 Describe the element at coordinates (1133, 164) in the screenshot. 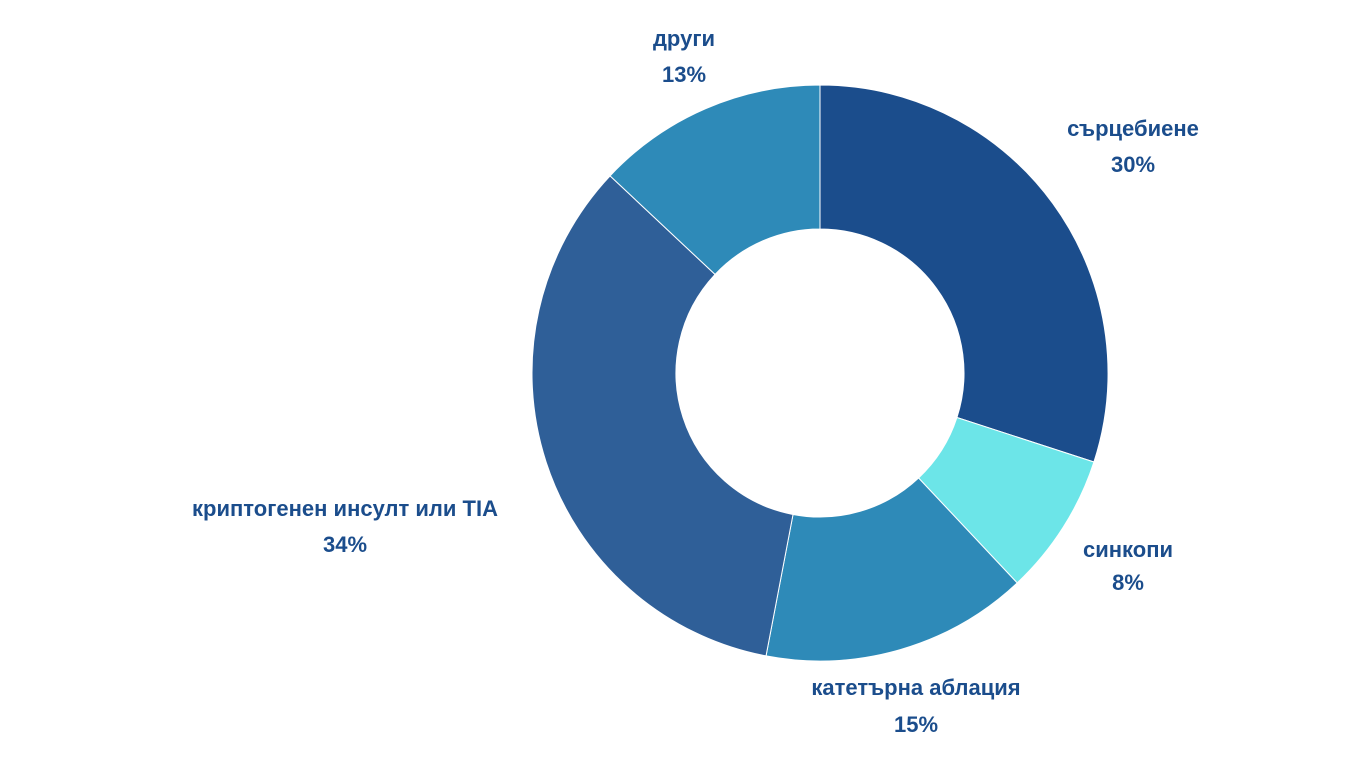

I see `slice-value-label: 30%` at that location.